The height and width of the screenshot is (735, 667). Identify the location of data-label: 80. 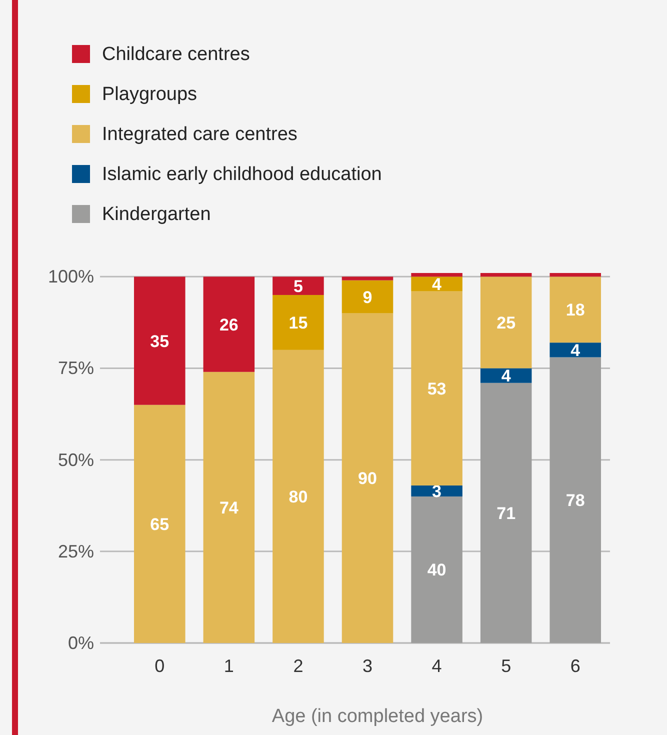
(298, 496).